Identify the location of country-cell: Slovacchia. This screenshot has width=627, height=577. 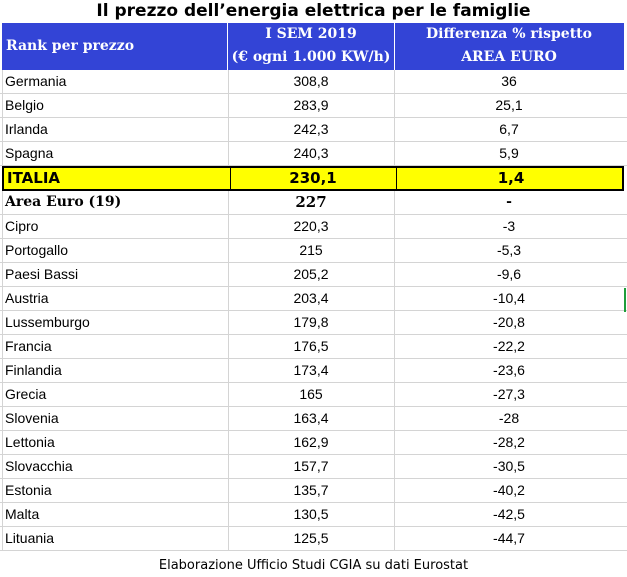
(39, 466).